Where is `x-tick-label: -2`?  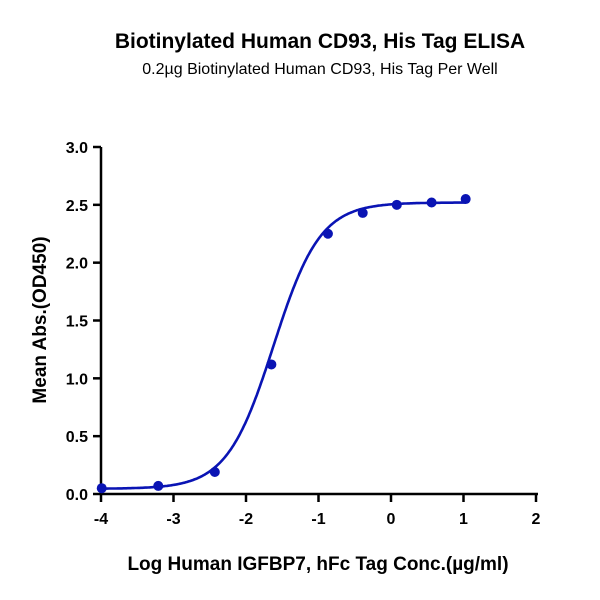
x-tick-label: -2 is located at coordinates (246, 519).